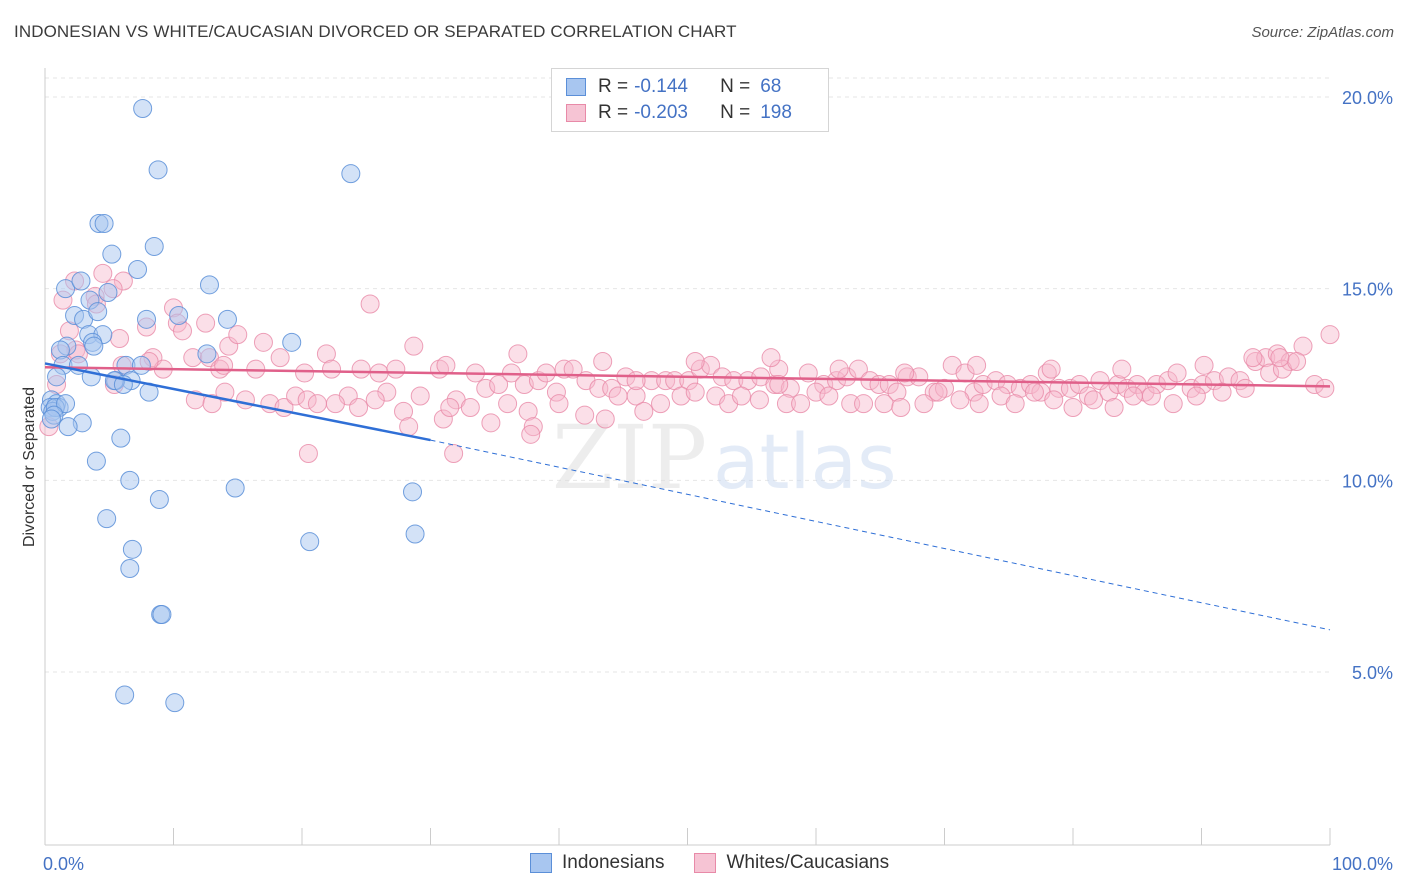 The image size is (1406, 892). What do you see at coordinates (705, 863) in the screenshot?
I see `bottom-legend-swatch-whites` at bounding box center [705, 863].